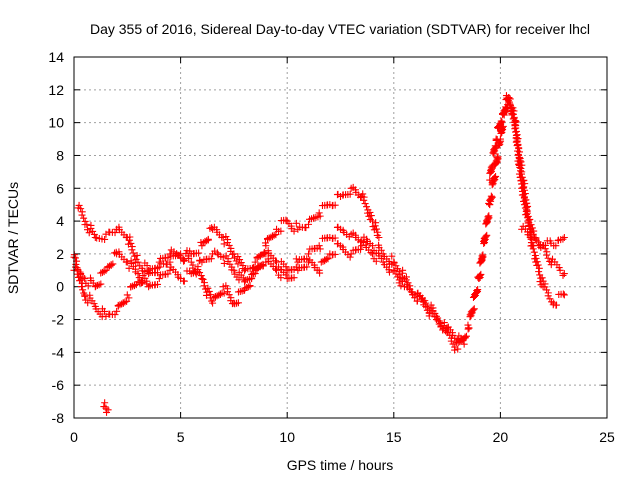 This screenshot has width=640, height=480. Describe the element at coordinates (58, 385) in the screenshot. I see `y-tick-label: -6` at that location.